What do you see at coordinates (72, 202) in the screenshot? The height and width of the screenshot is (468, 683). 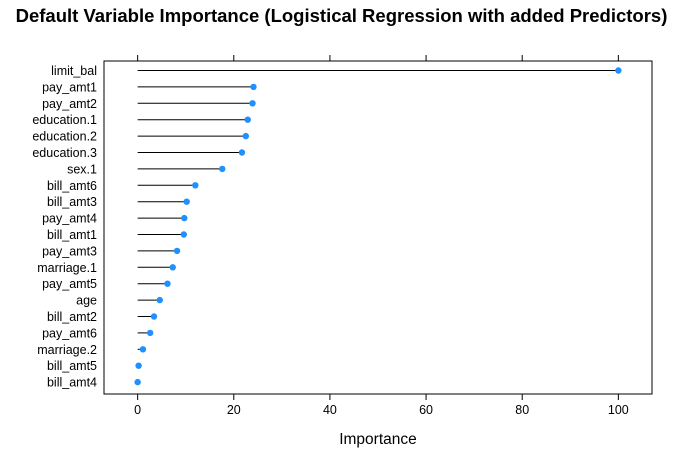 I see `variable-label: bill_amt3` at bounding box center [72, 202].